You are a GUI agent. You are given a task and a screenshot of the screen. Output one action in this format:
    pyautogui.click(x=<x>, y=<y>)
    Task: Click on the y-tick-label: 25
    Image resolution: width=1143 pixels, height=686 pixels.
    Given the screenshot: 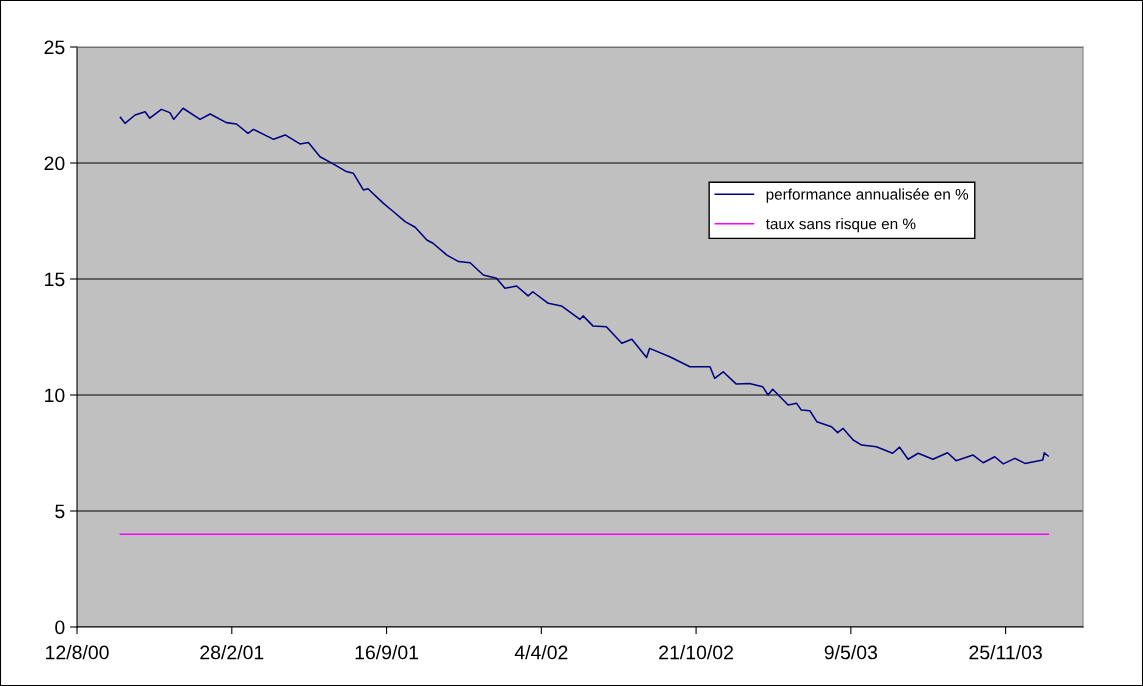 What is the action you would take?
    pyautogui.click(x=54, y=47)
    